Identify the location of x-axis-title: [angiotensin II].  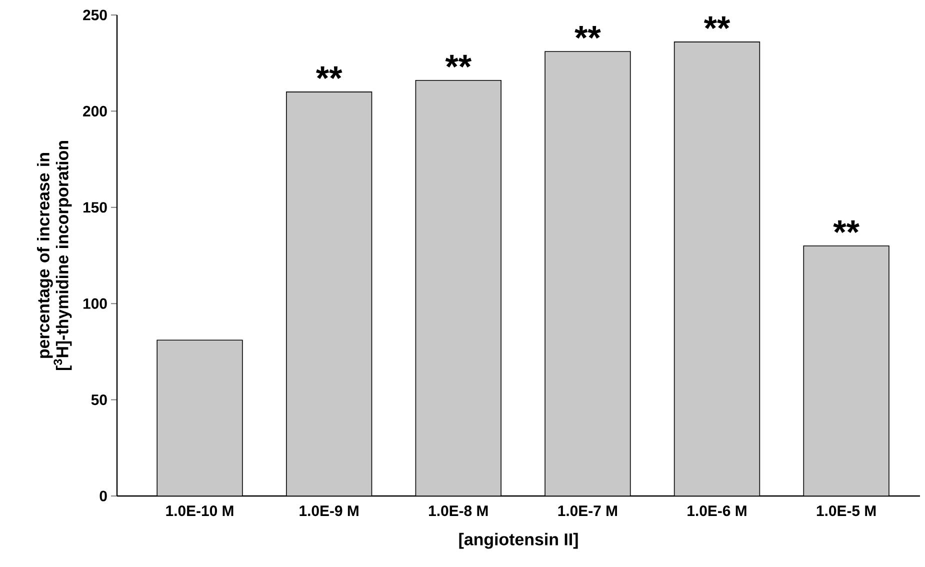
(518, 540).